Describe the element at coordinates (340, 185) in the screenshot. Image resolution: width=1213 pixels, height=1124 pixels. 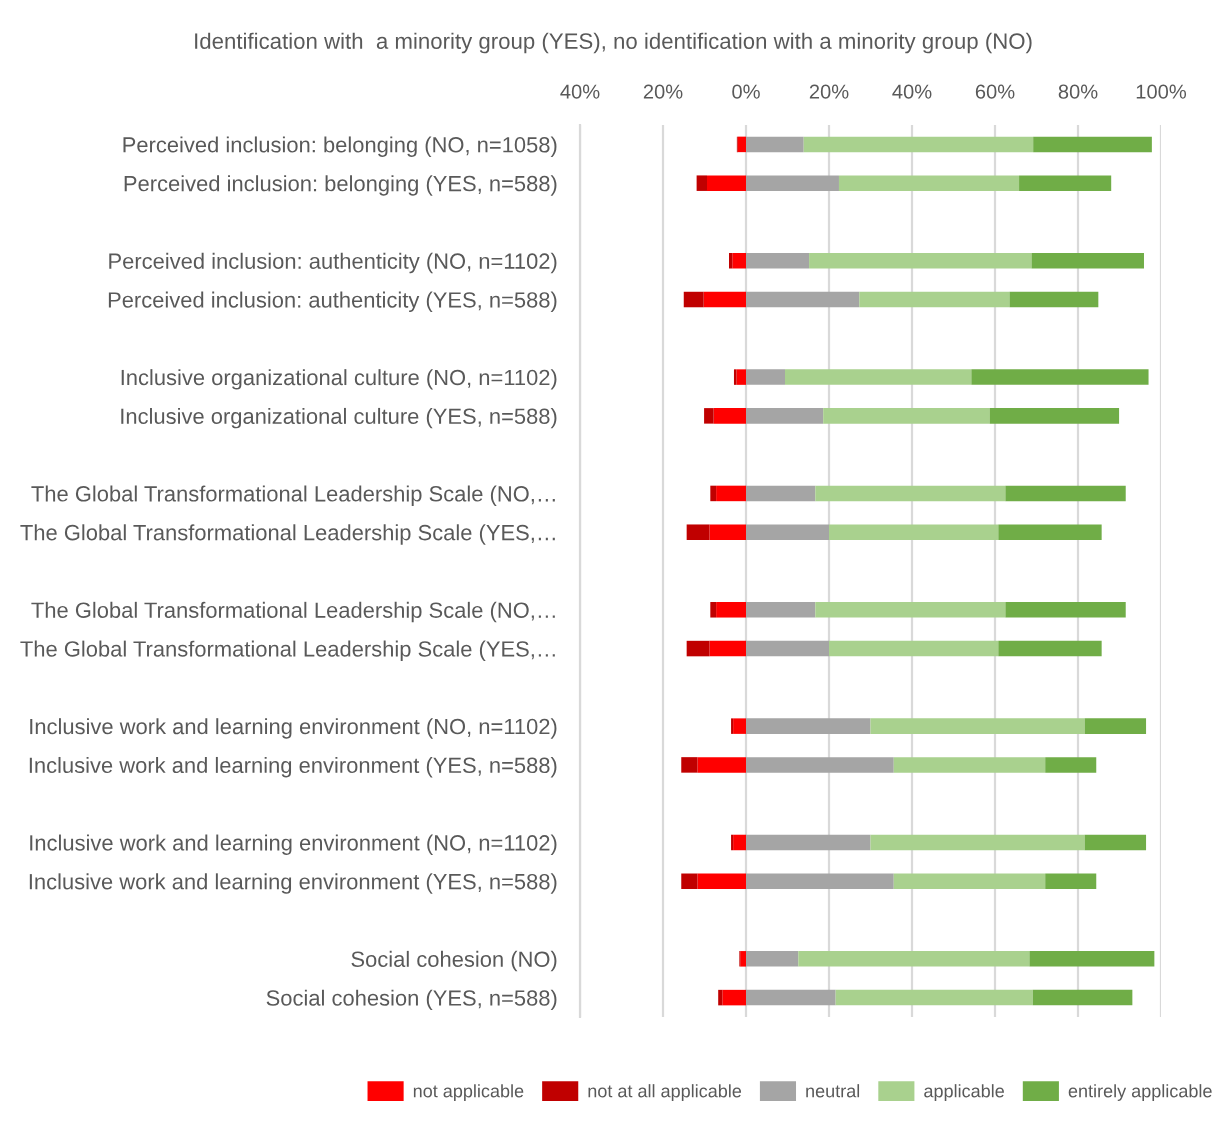
I see `y-tick-label: Perceived inclusion: belonging (YES, n=588)` at that location.